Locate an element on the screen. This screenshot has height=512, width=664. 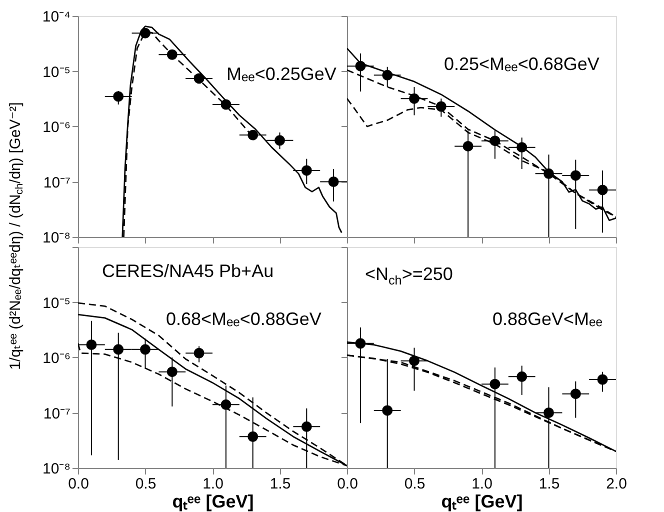
annotation: 0.68<Mₑₑ<0.88GeV is located at coordinates (244, 319).